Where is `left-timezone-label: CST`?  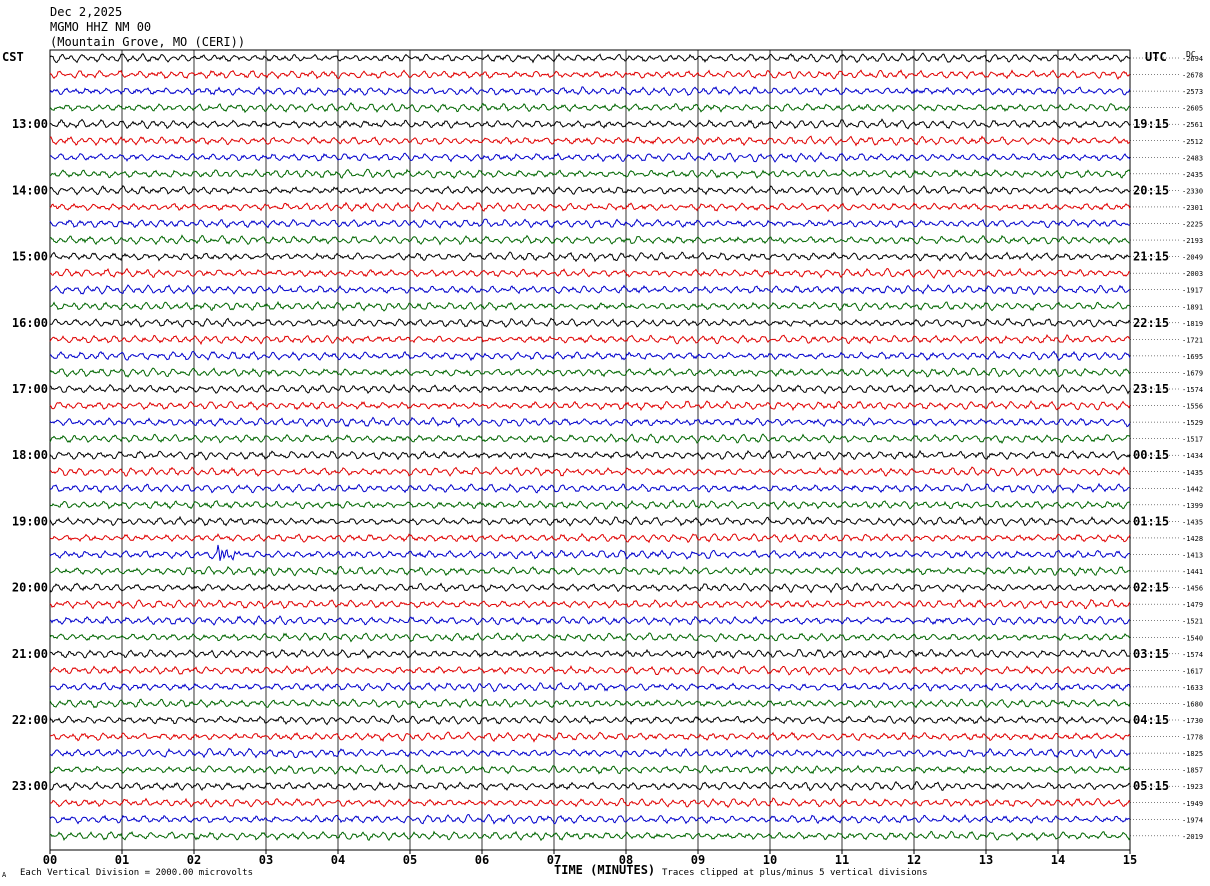 left-timezone-label: CST is located at coordinates (13, 57).